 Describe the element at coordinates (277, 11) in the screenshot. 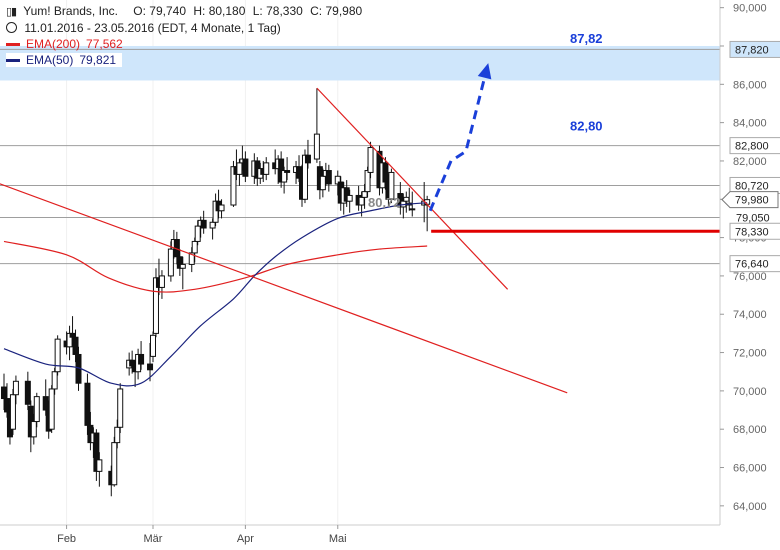

I see `low-value: L: 78,330` at that location.